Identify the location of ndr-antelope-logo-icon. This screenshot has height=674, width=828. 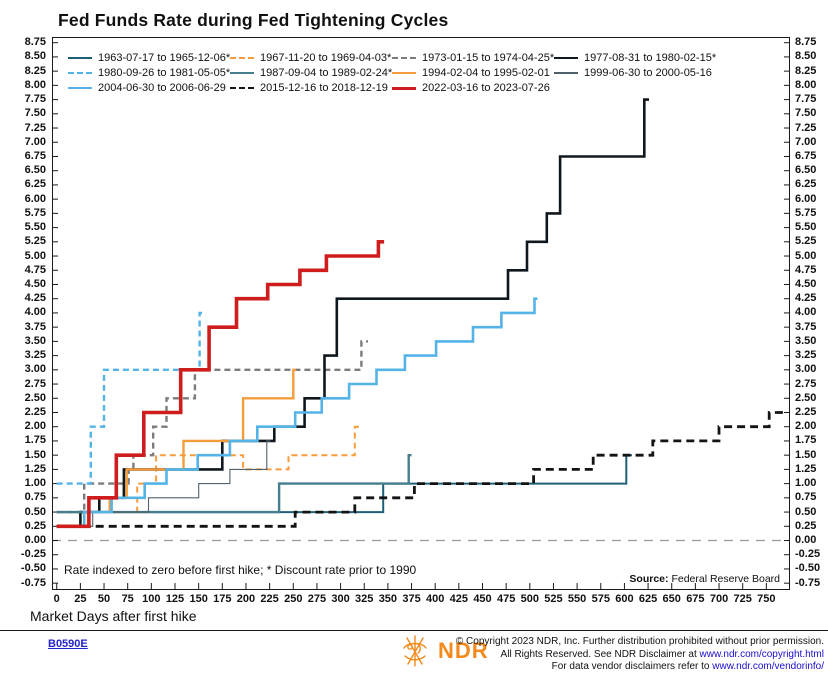
(415, 651).